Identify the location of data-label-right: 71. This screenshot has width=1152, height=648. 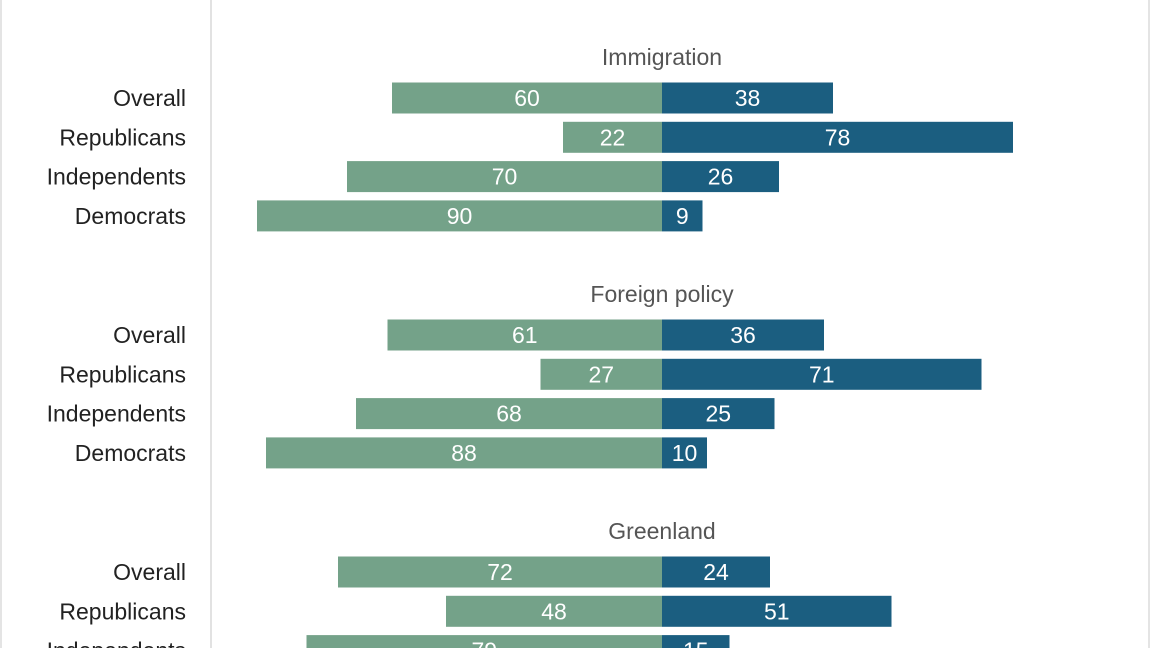
(822, 374).